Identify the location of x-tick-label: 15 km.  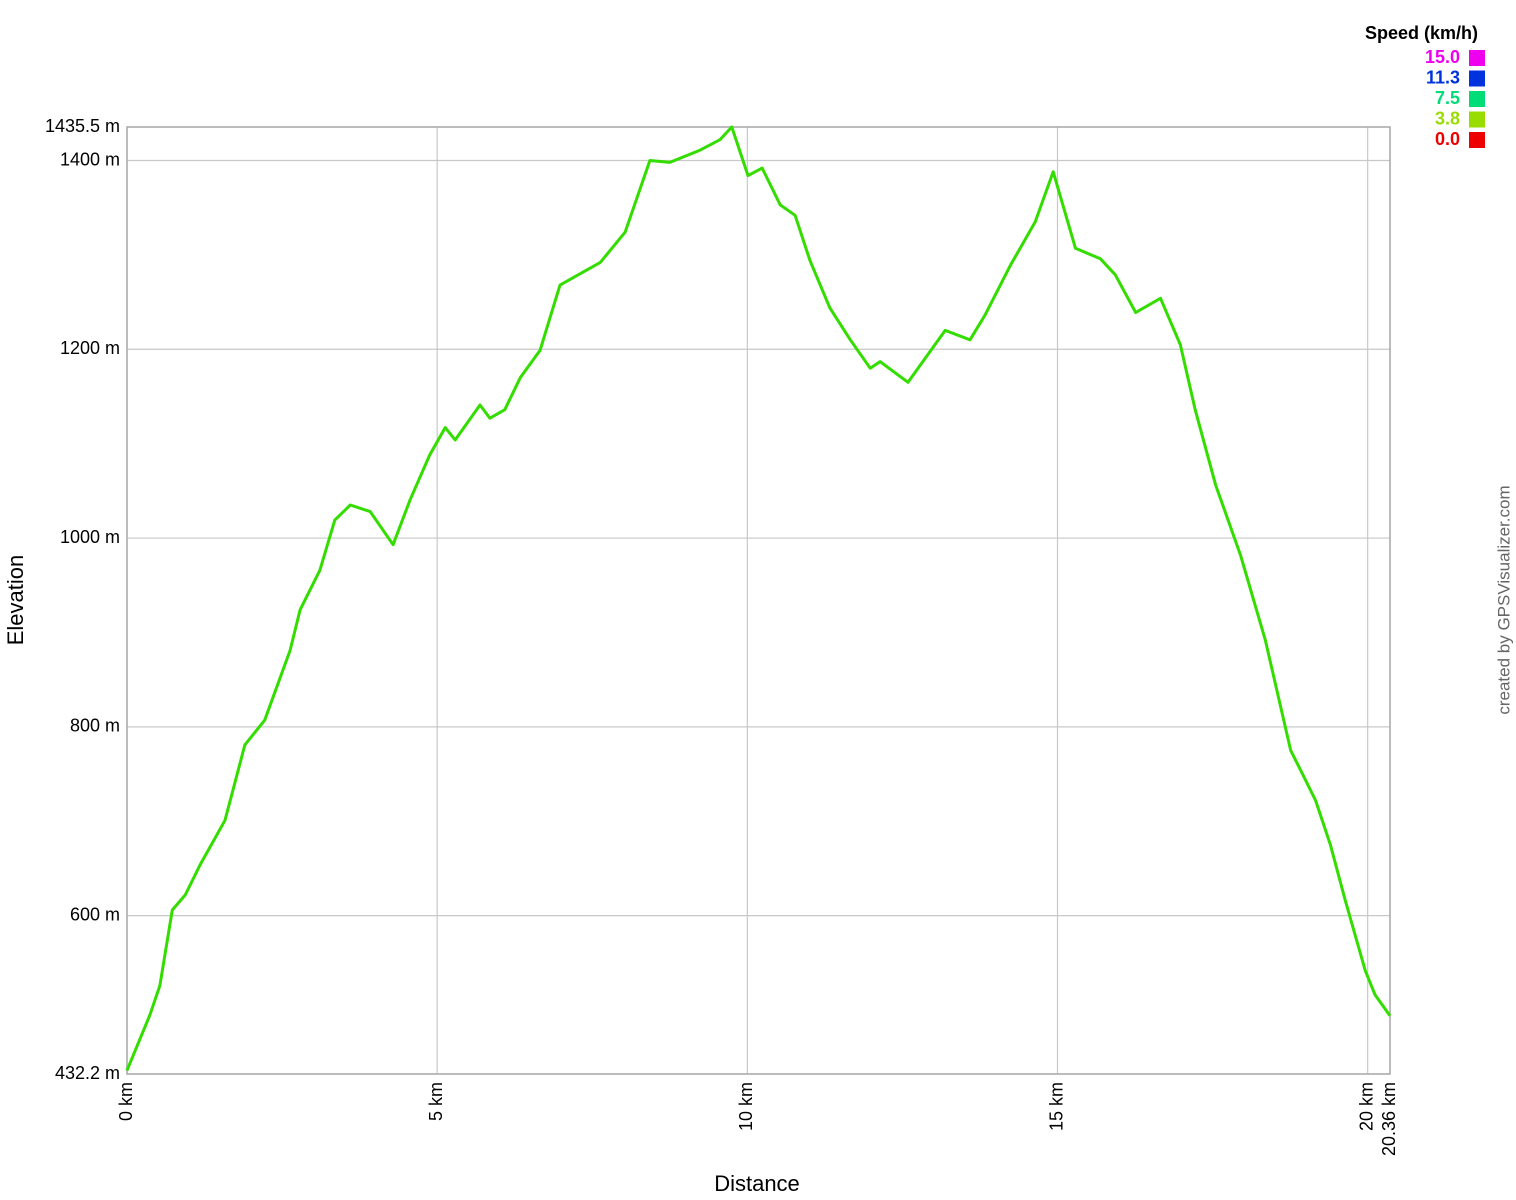
(1056, 1106).